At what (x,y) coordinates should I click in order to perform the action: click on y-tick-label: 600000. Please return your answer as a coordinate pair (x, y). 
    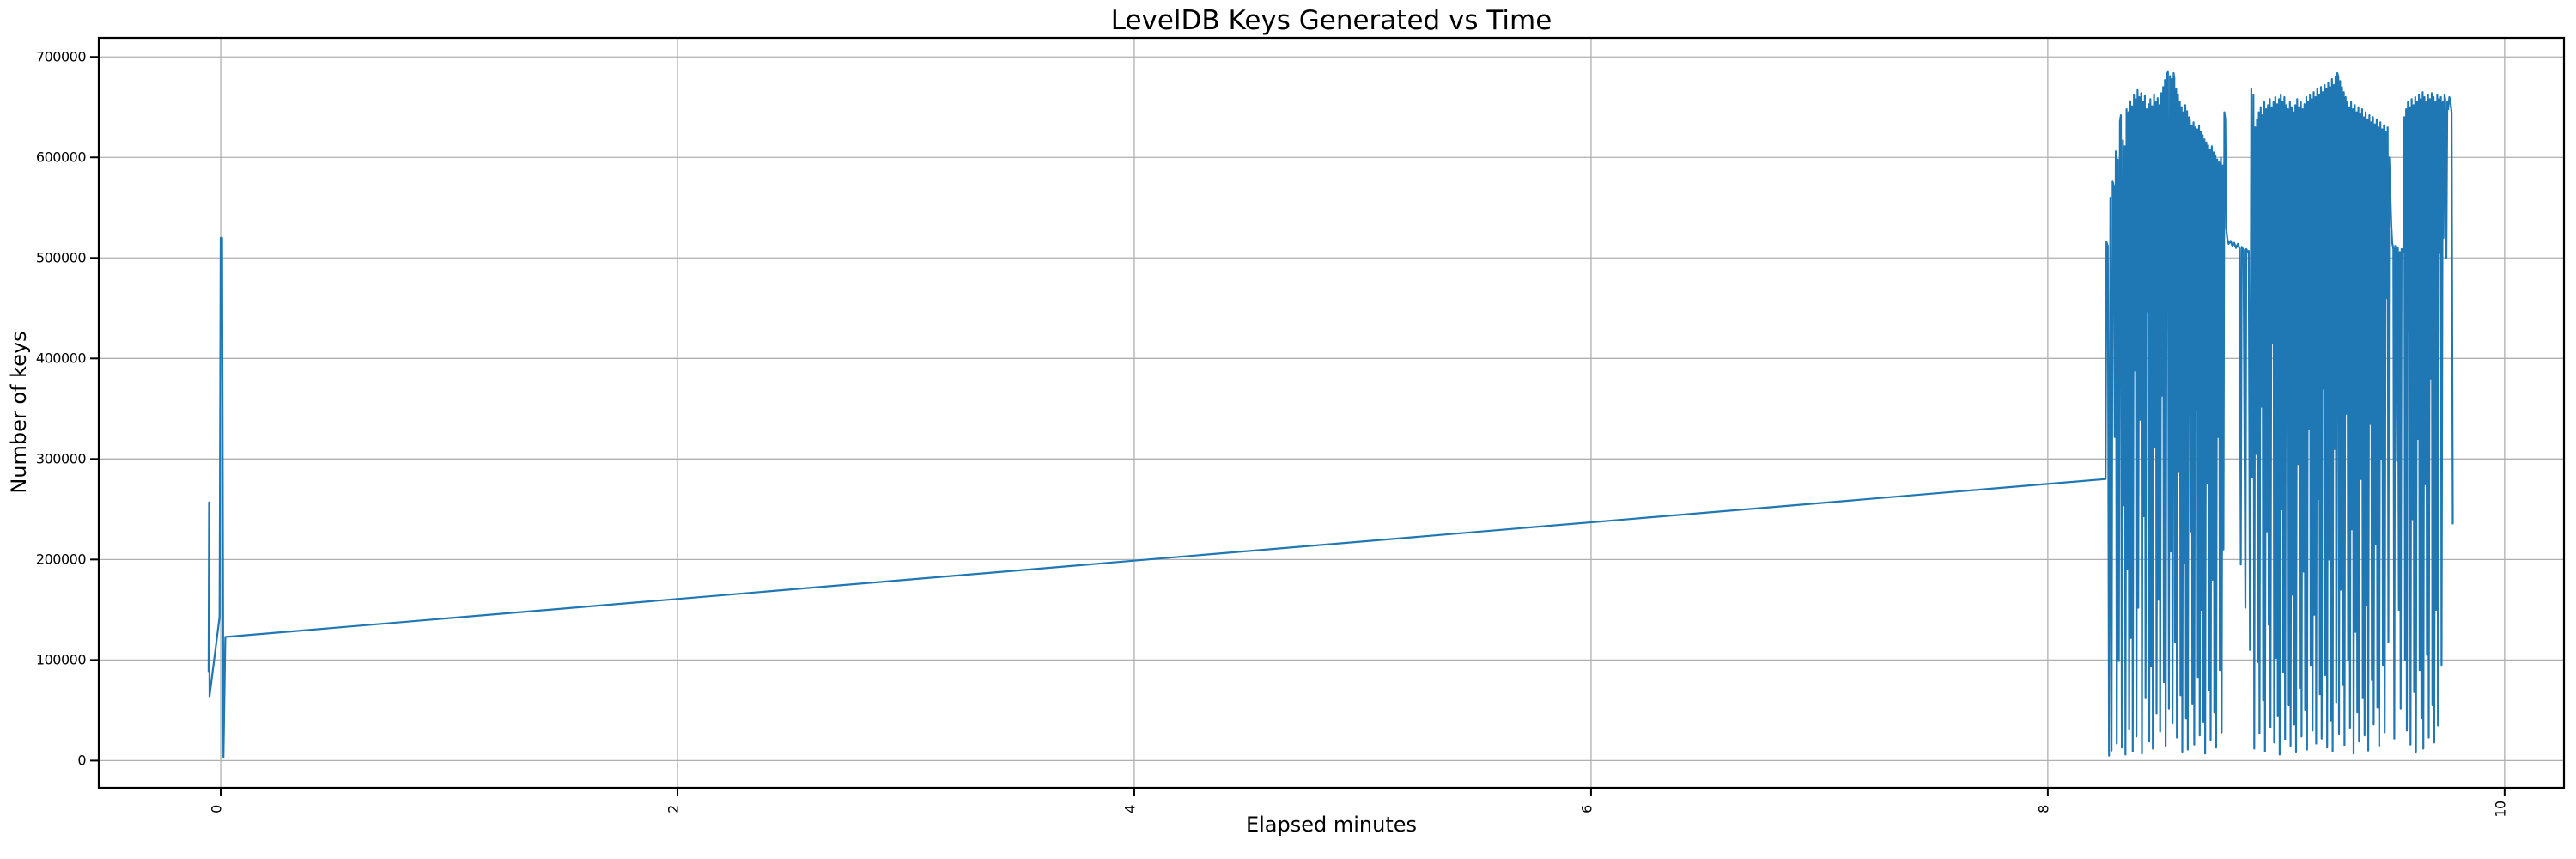
    Looking at the image, I should click on (61, 158).